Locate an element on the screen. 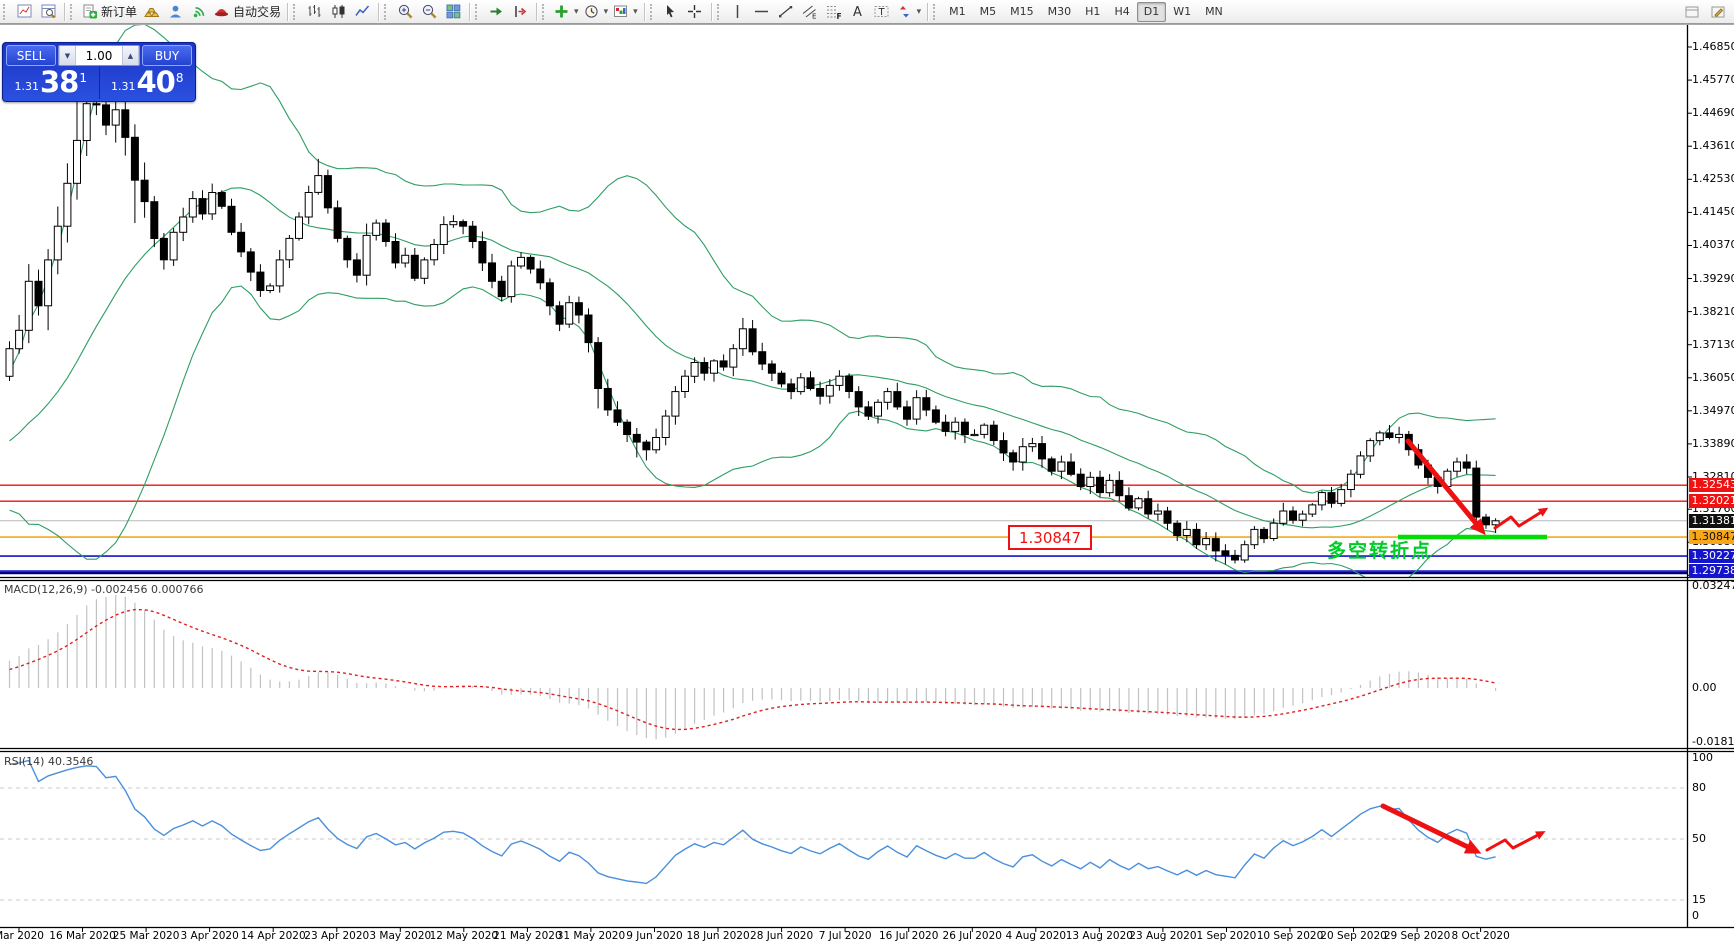  date-axis-label: 29 Sep 2020 is located at coordinates (1417, 936).